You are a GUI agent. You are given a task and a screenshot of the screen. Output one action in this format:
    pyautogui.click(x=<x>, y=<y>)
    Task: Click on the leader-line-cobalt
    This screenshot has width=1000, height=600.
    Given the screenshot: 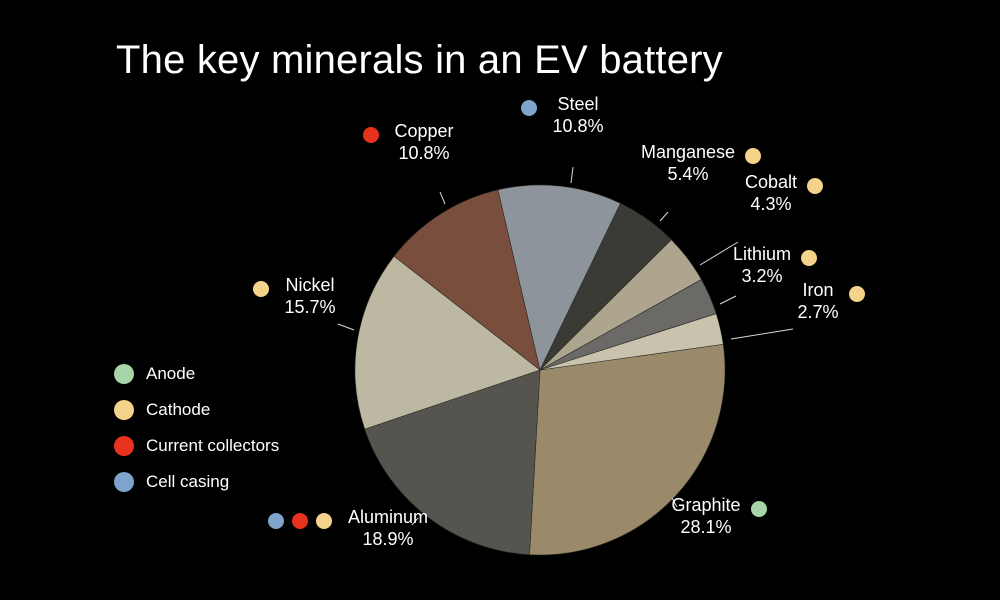 What is the action you would take?
    pyautogui.click(x=719, y=253)
    